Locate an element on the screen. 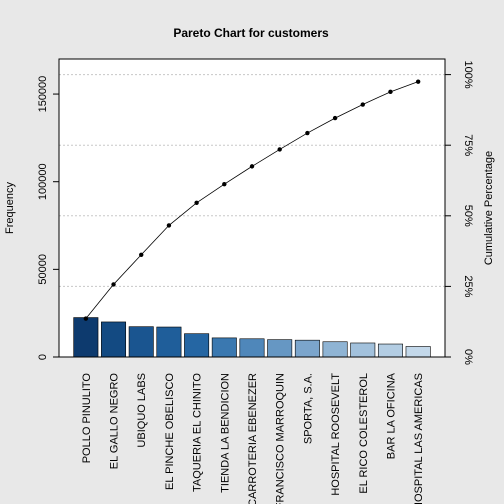 This screenshot has height=504, width=504. right-axis: 0% 25% 50% 75% 100% is located at coordinates (459, 213).